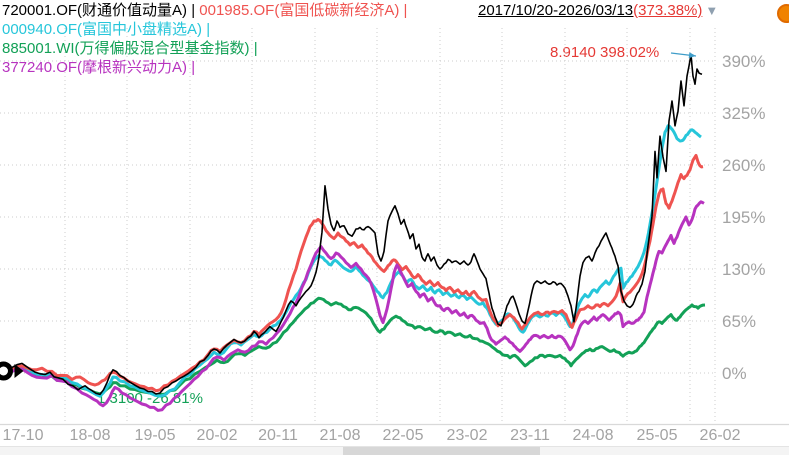 The height and width of the screenshot is (455, 789). I want to click on range-return-value: (373.38%), so click(668, 10).